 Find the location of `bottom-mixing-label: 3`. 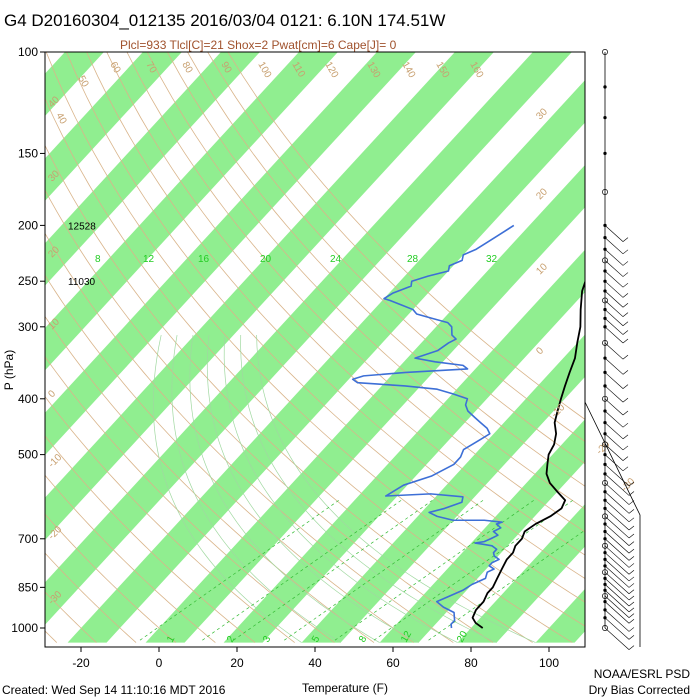

bottom-mixing-label: 3 is located at coordinates (267, 639).